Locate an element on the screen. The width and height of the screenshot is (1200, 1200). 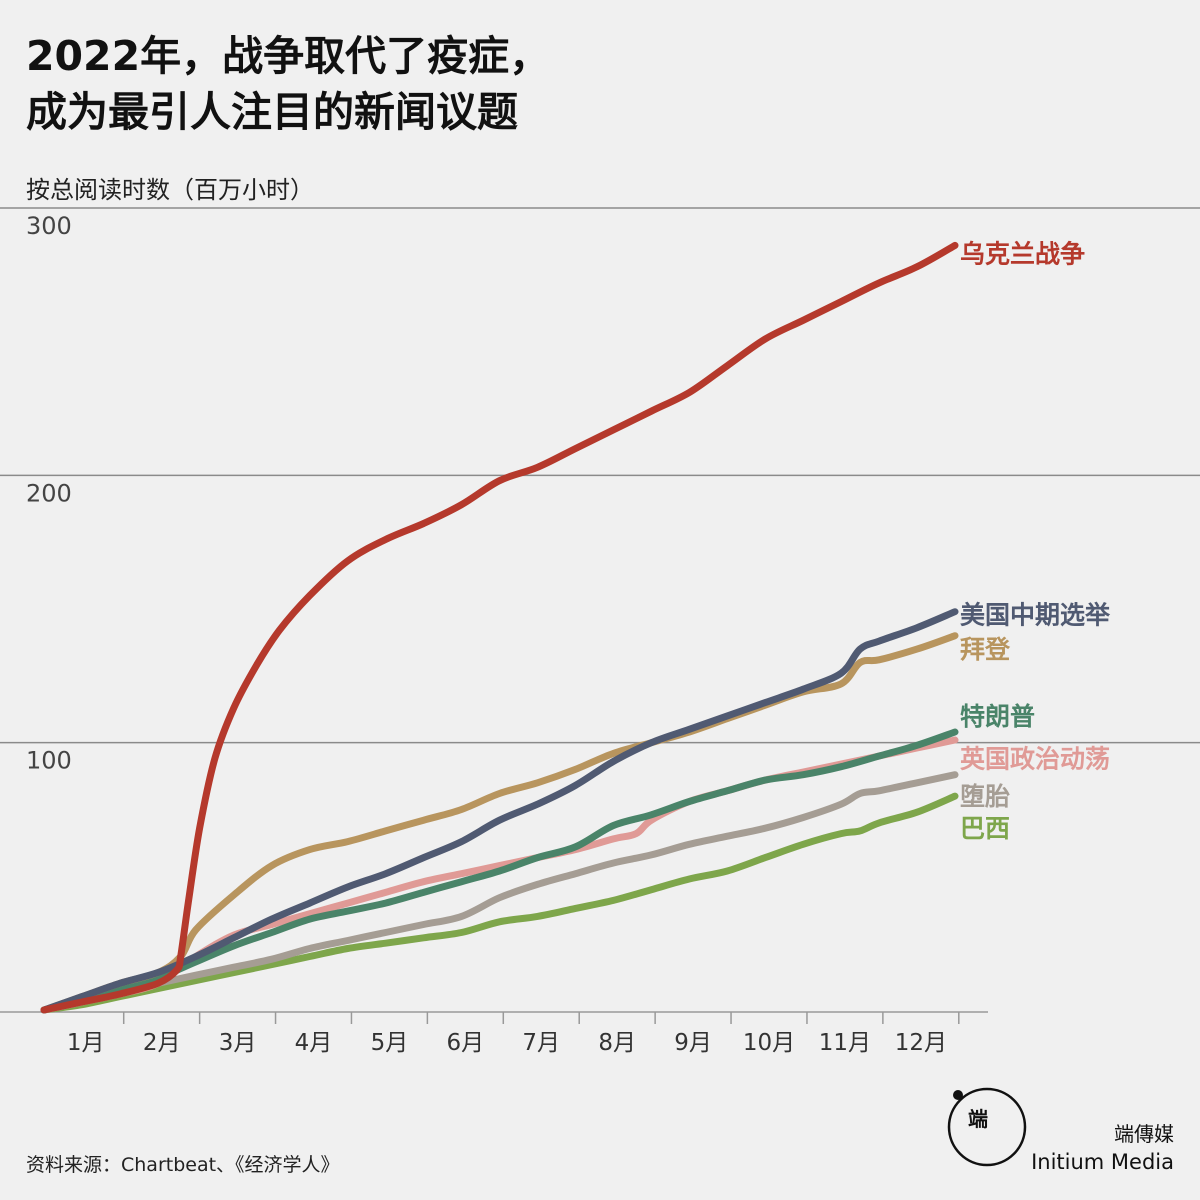
x-tick-label: 6月 is located at coordinates (466, 1043).